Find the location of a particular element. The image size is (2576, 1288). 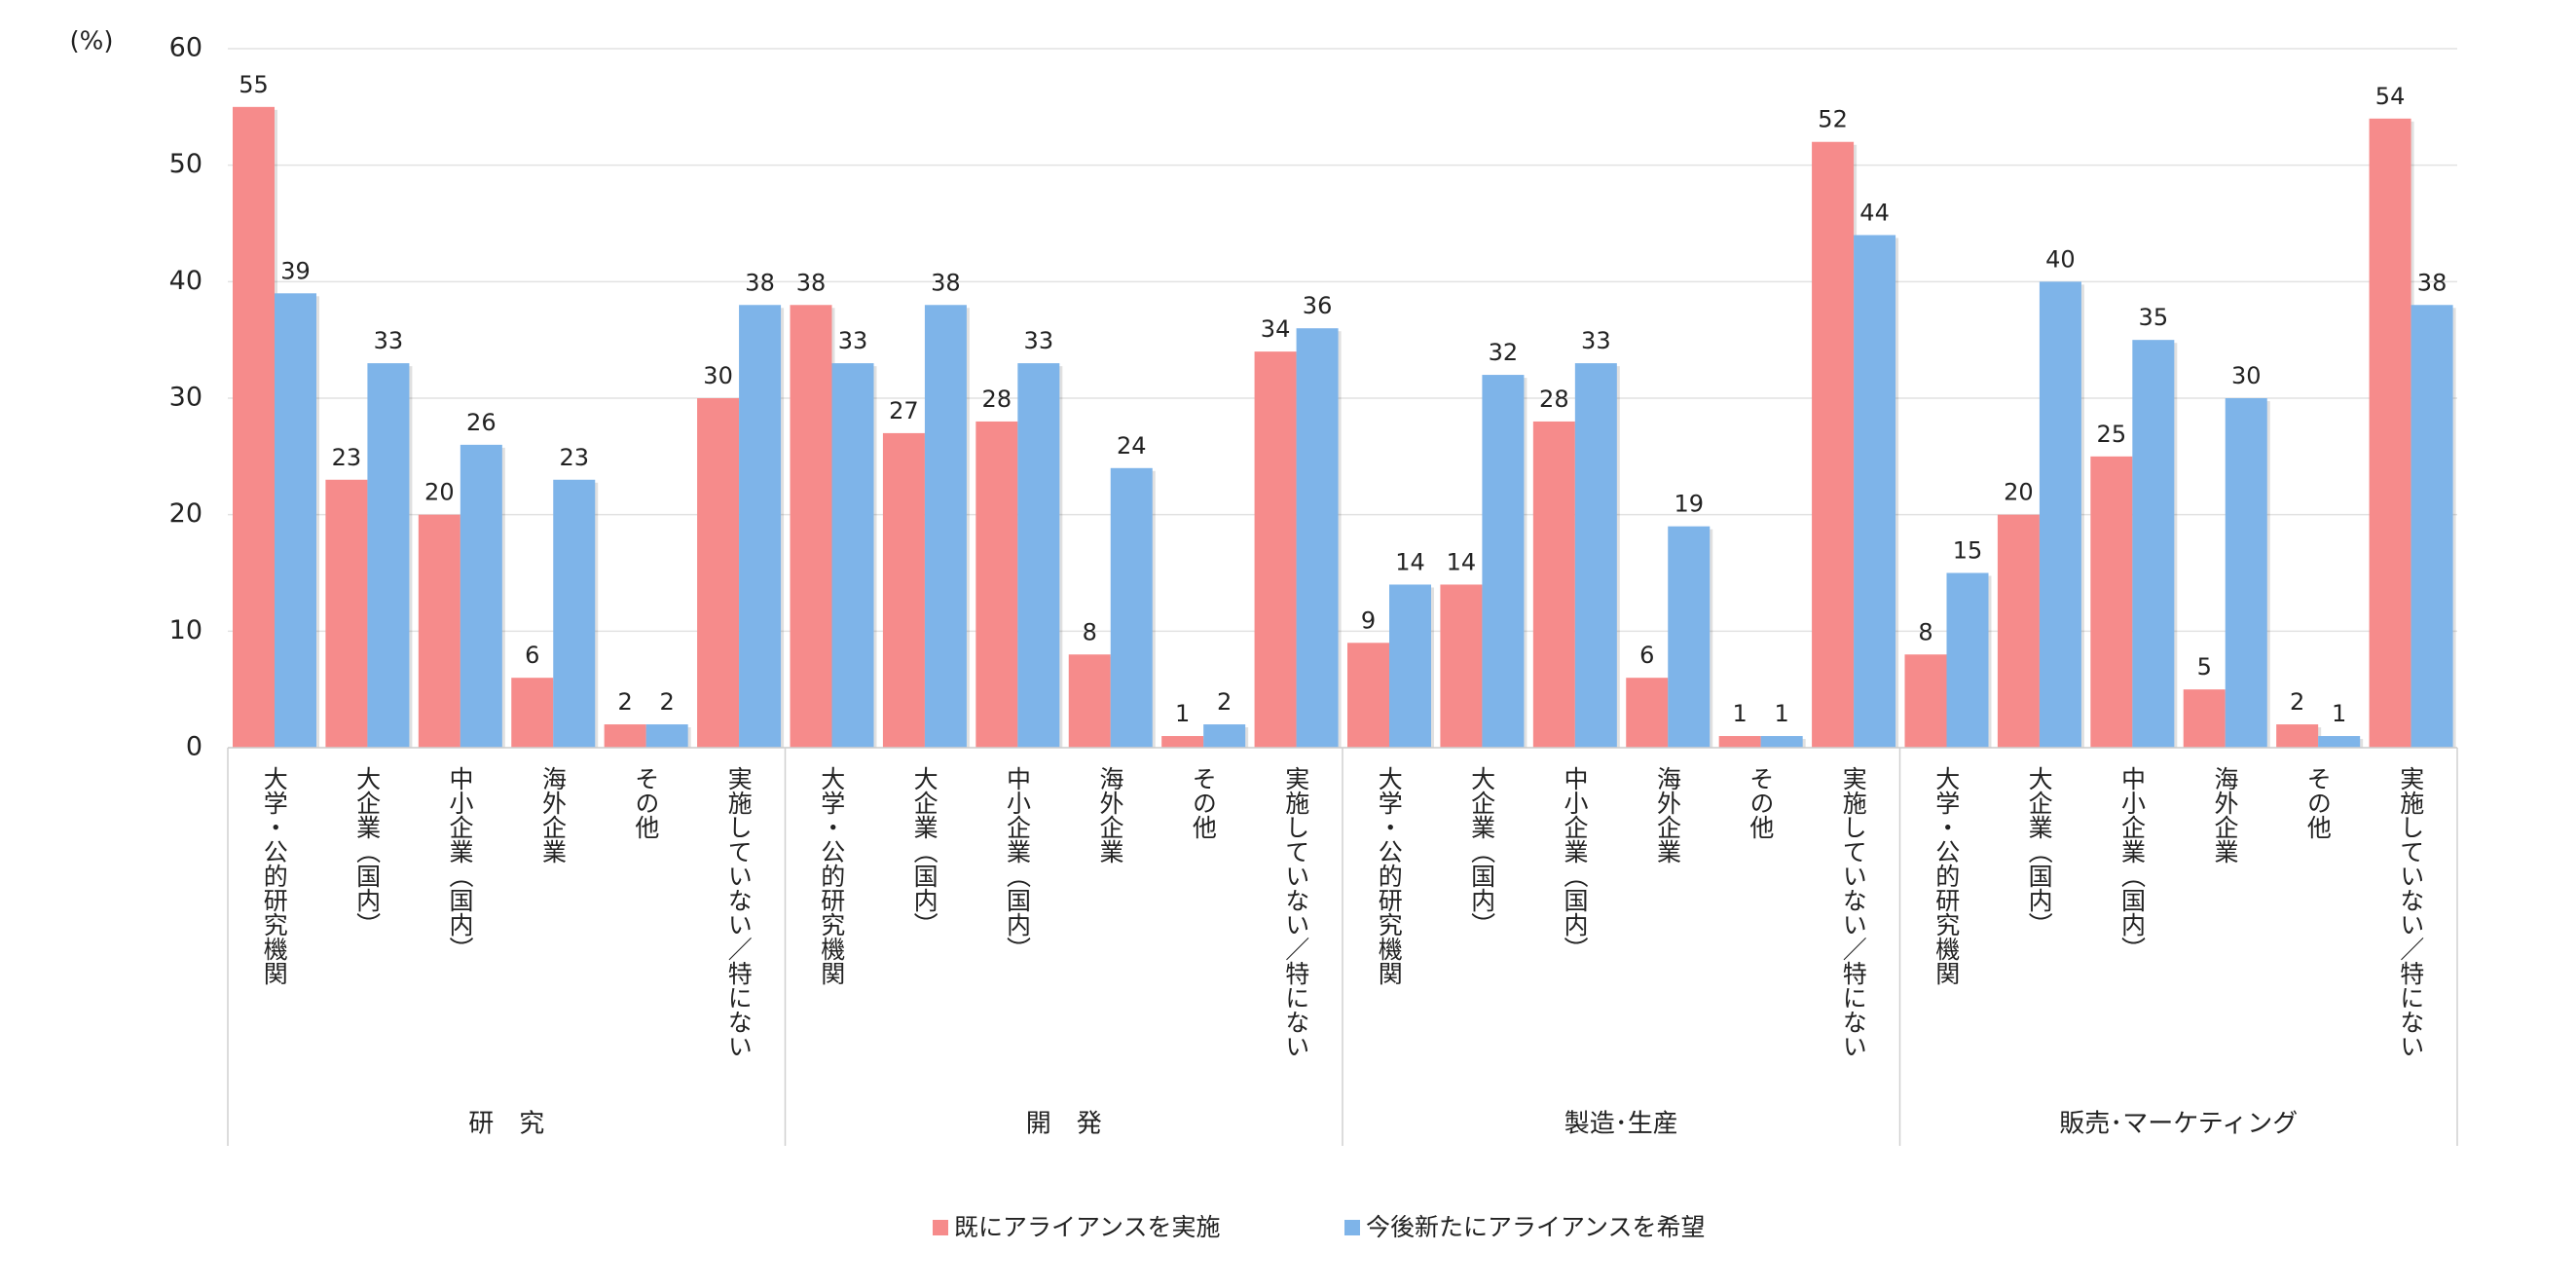

value-label: 27 is located at coordinates (904, 410).